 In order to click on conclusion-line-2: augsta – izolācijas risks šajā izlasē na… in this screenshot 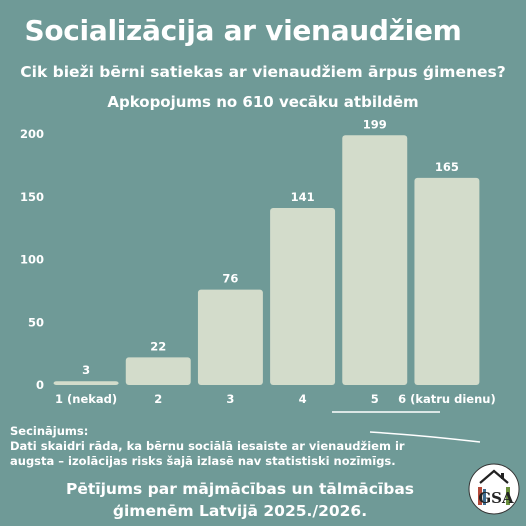, I will do `click(203, 461)`.